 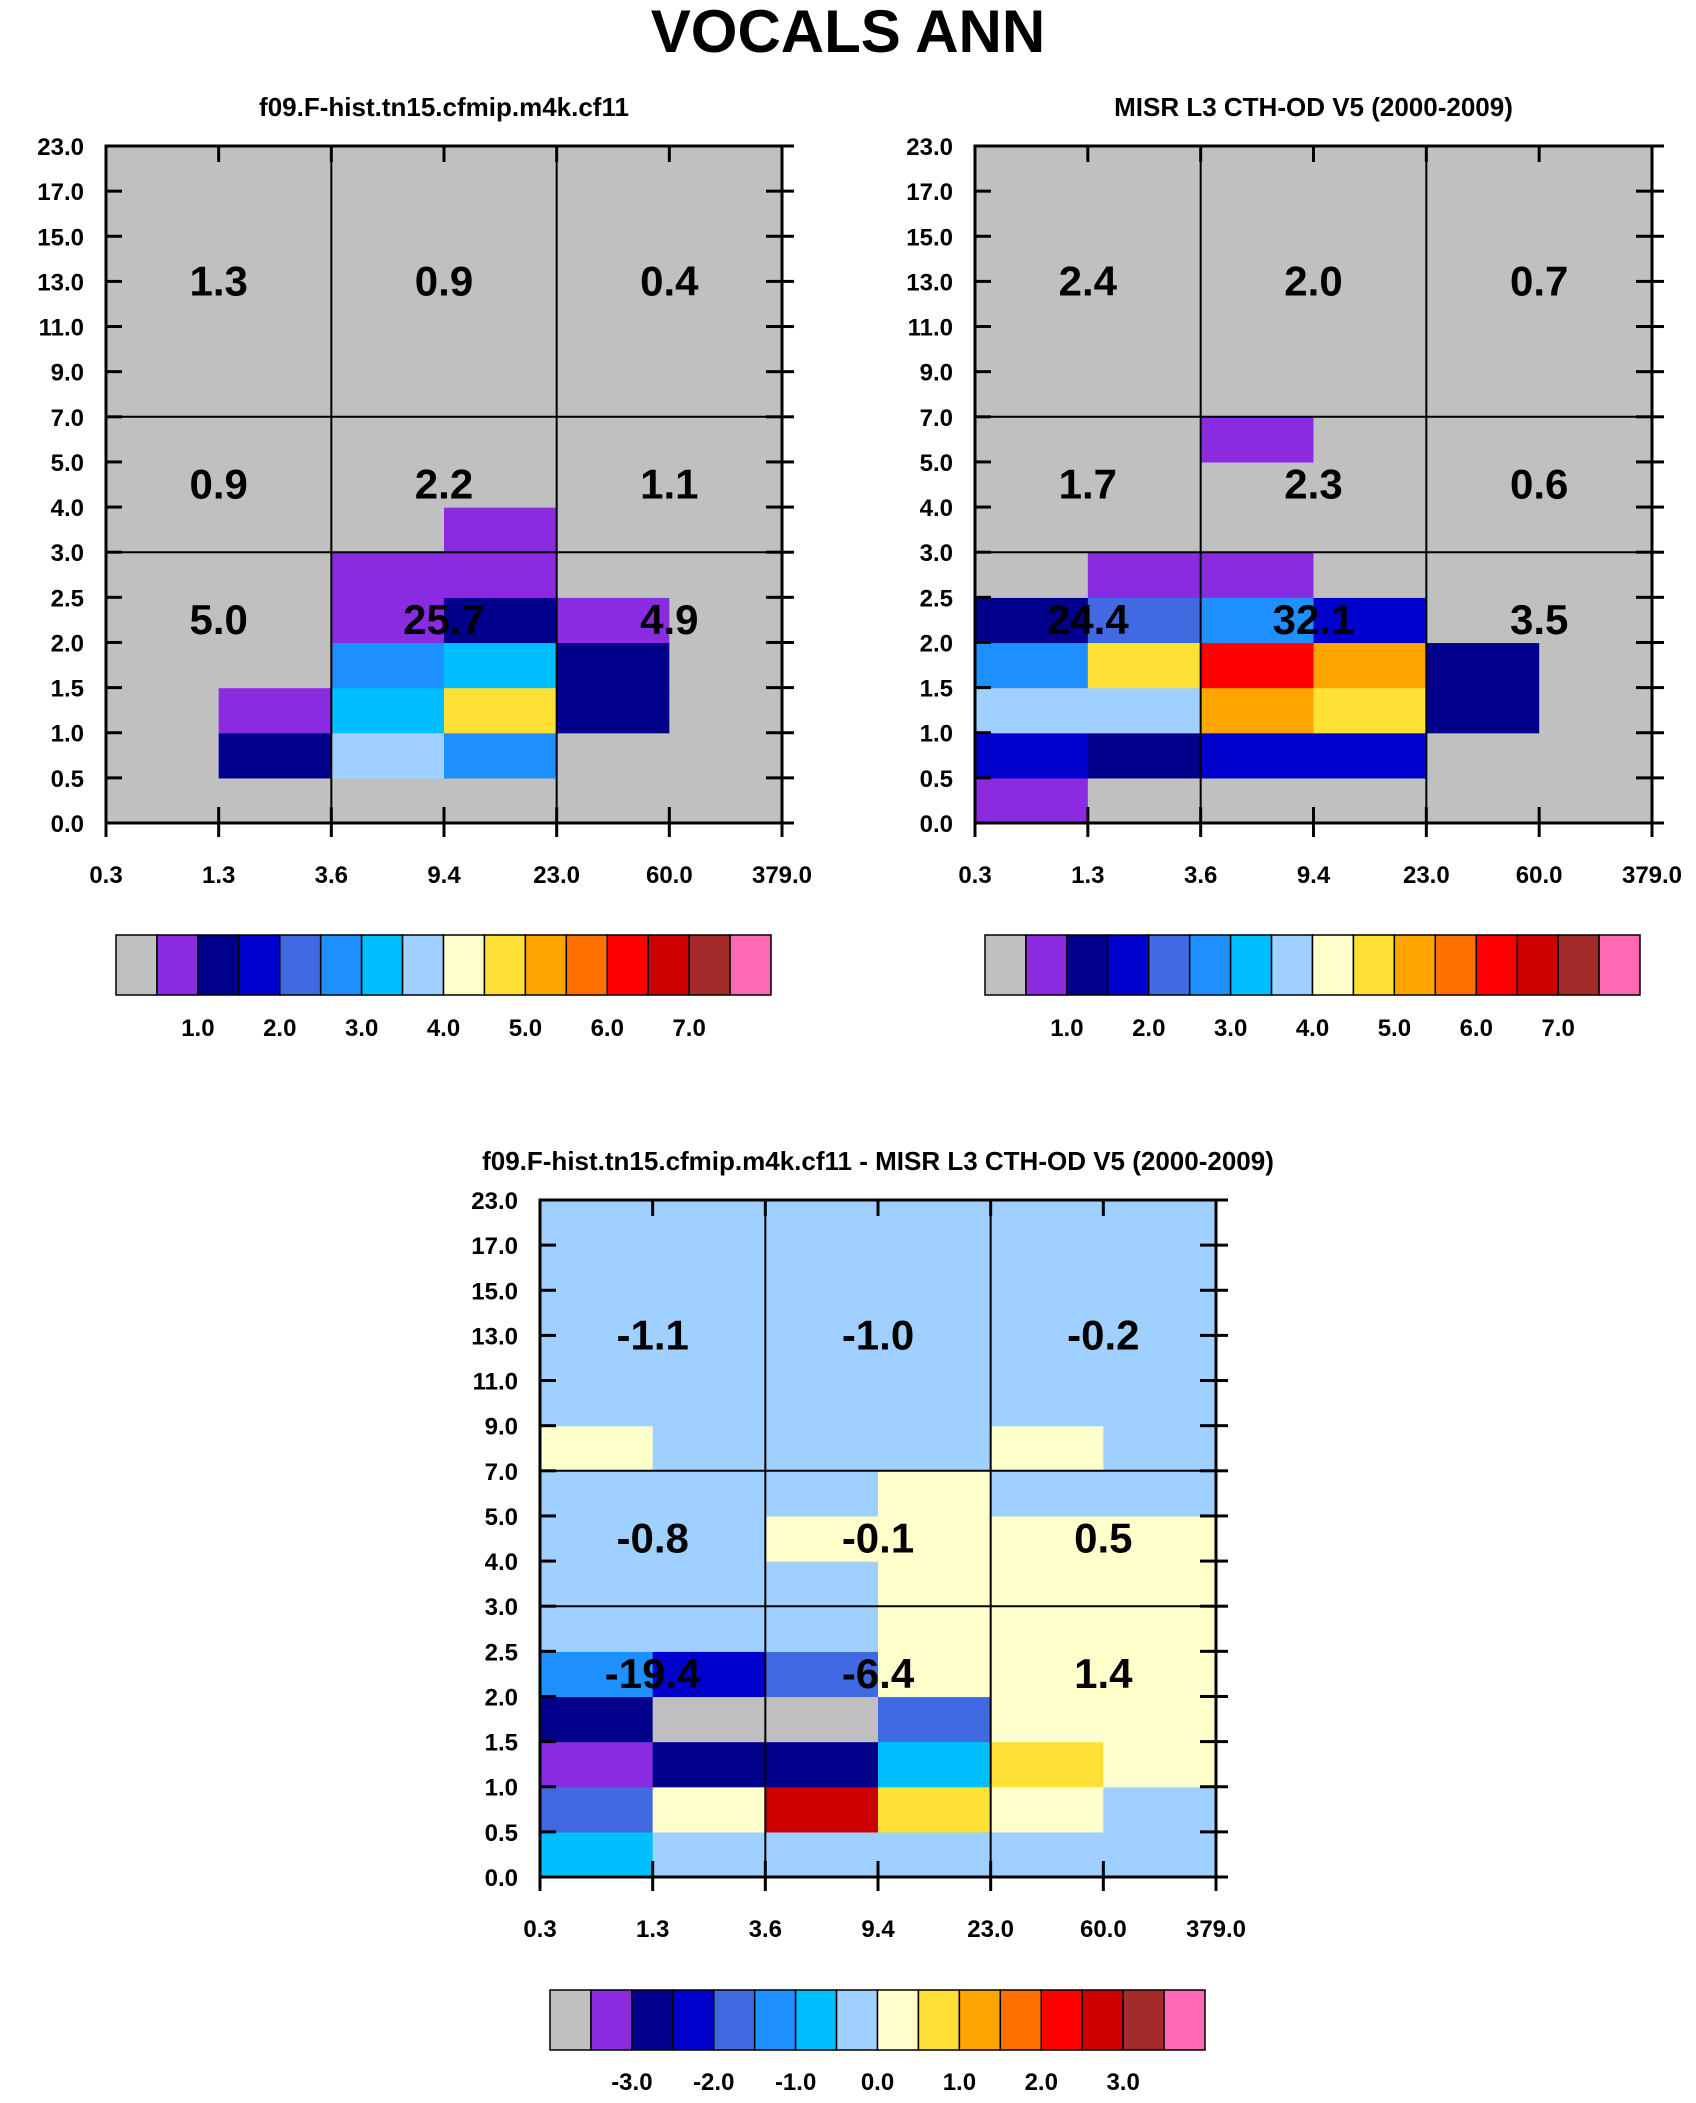 What do you see at coordinates (67, 689) in the screenshot?
I see `y-tick-label: 1.5` at bounding box center [67, 689].